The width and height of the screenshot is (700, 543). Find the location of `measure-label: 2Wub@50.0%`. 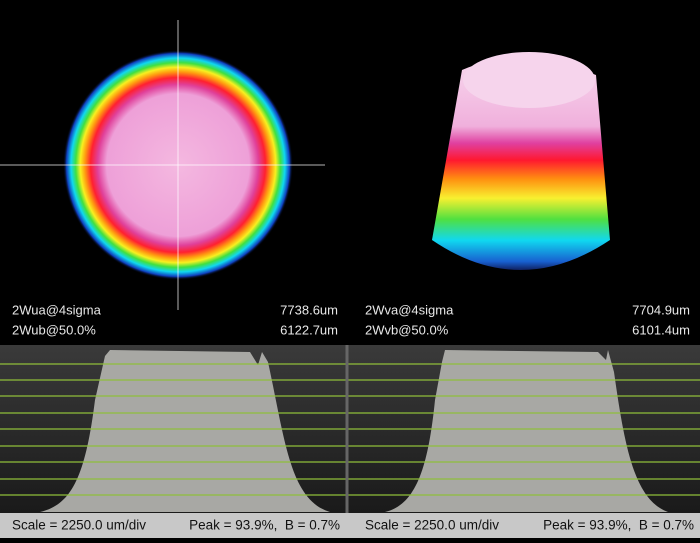

measure-label: 2Wub@50.0% is located at coordinates (54, 329).